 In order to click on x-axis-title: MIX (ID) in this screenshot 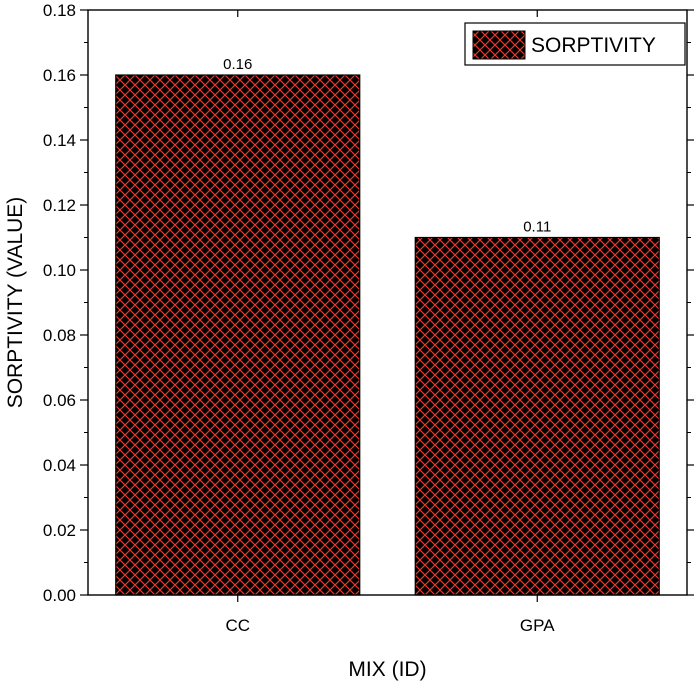, I will do `click(387, 669)`.